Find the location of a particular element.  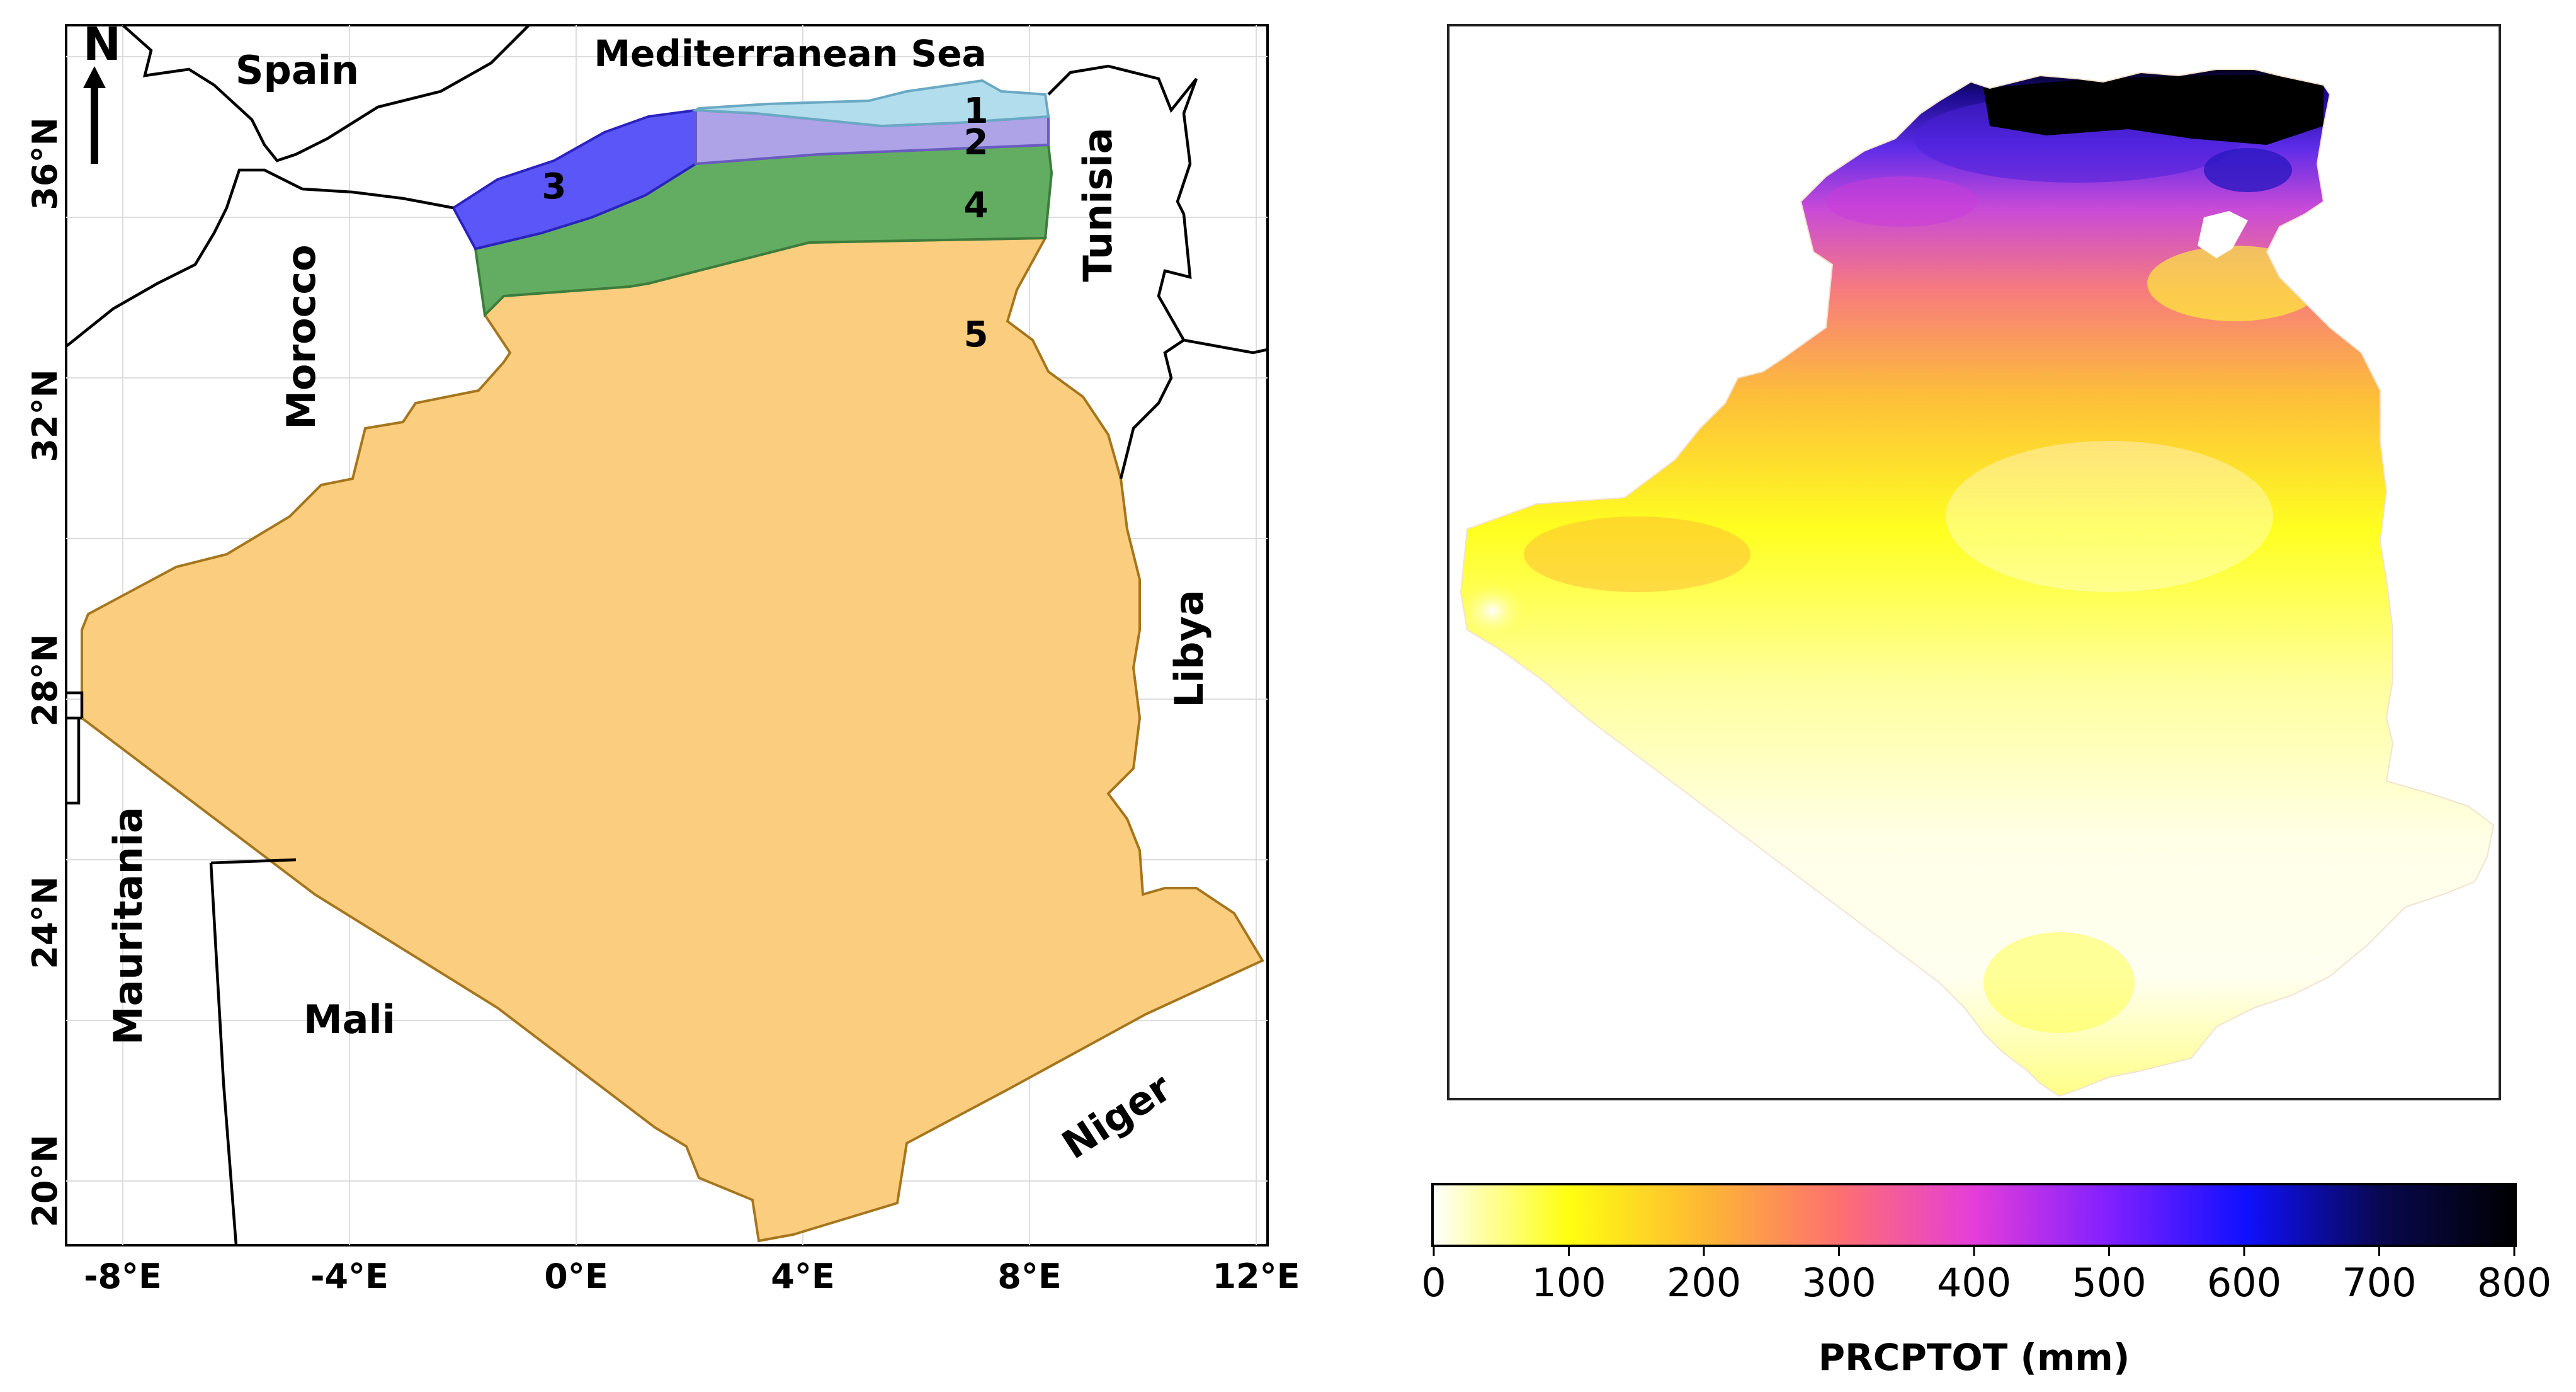

lon-tick: -4°E is located at coordinates (349, 1276).